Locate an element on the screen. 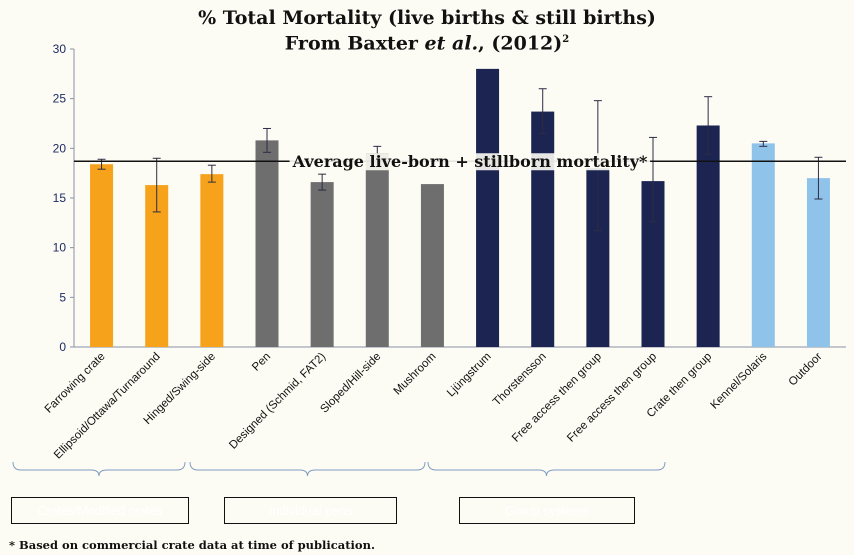 This screenshot has width=854, height=555. legend-crates: Crates/Modified crates is located at coordinates (100, 510).